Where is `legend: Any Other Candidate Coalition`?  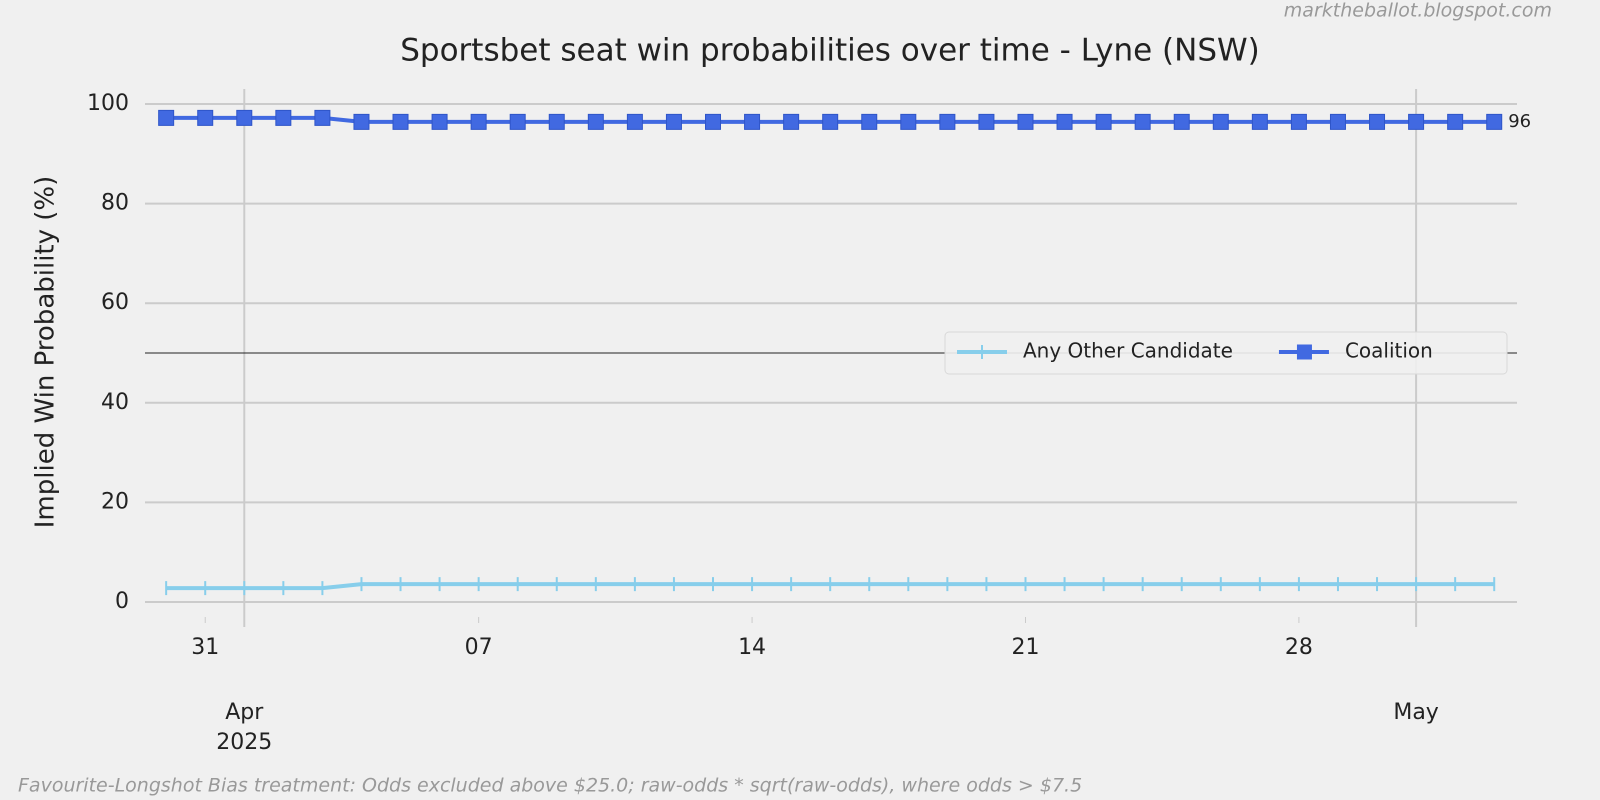 legend: Any Other Candidate Coalition is located at coordinates (1226, 353).